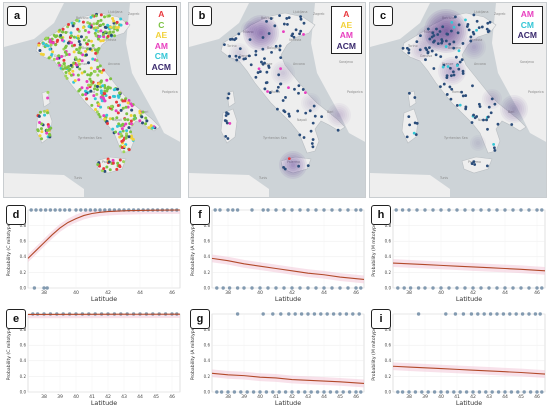  Describe the element at coordinates (207, 256) in the screenshot. I see `y-tick-label: 0.4` at that location.